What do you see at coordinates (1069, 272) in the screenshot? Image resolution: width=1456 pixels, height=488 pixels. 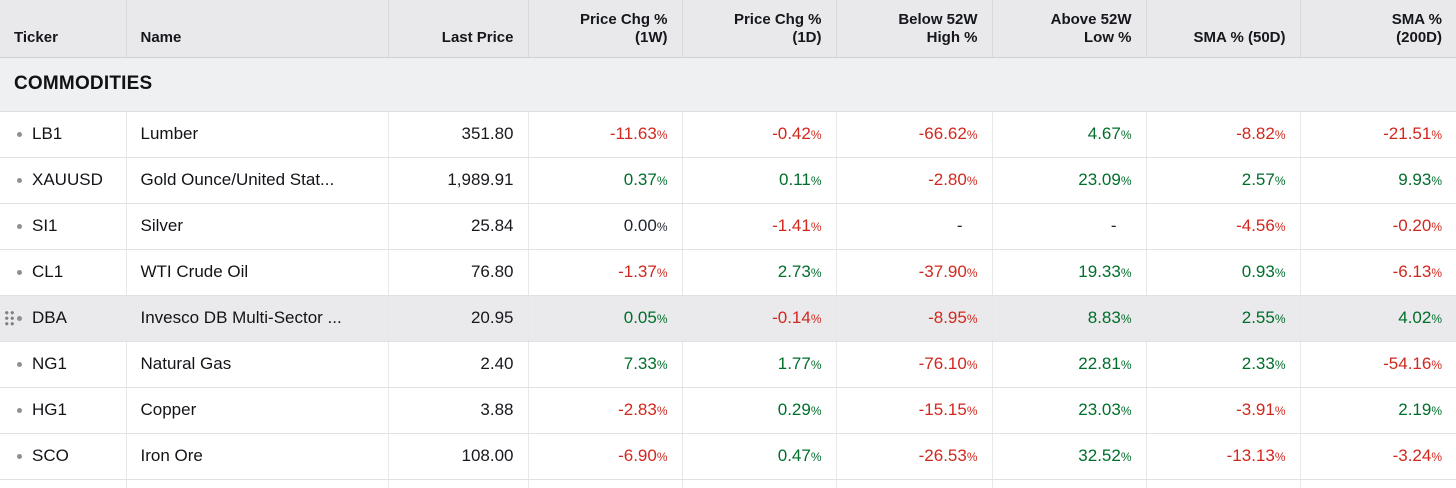 I see `cell-above-52w-low: 19.33%` at bounding box center [1069, 272].